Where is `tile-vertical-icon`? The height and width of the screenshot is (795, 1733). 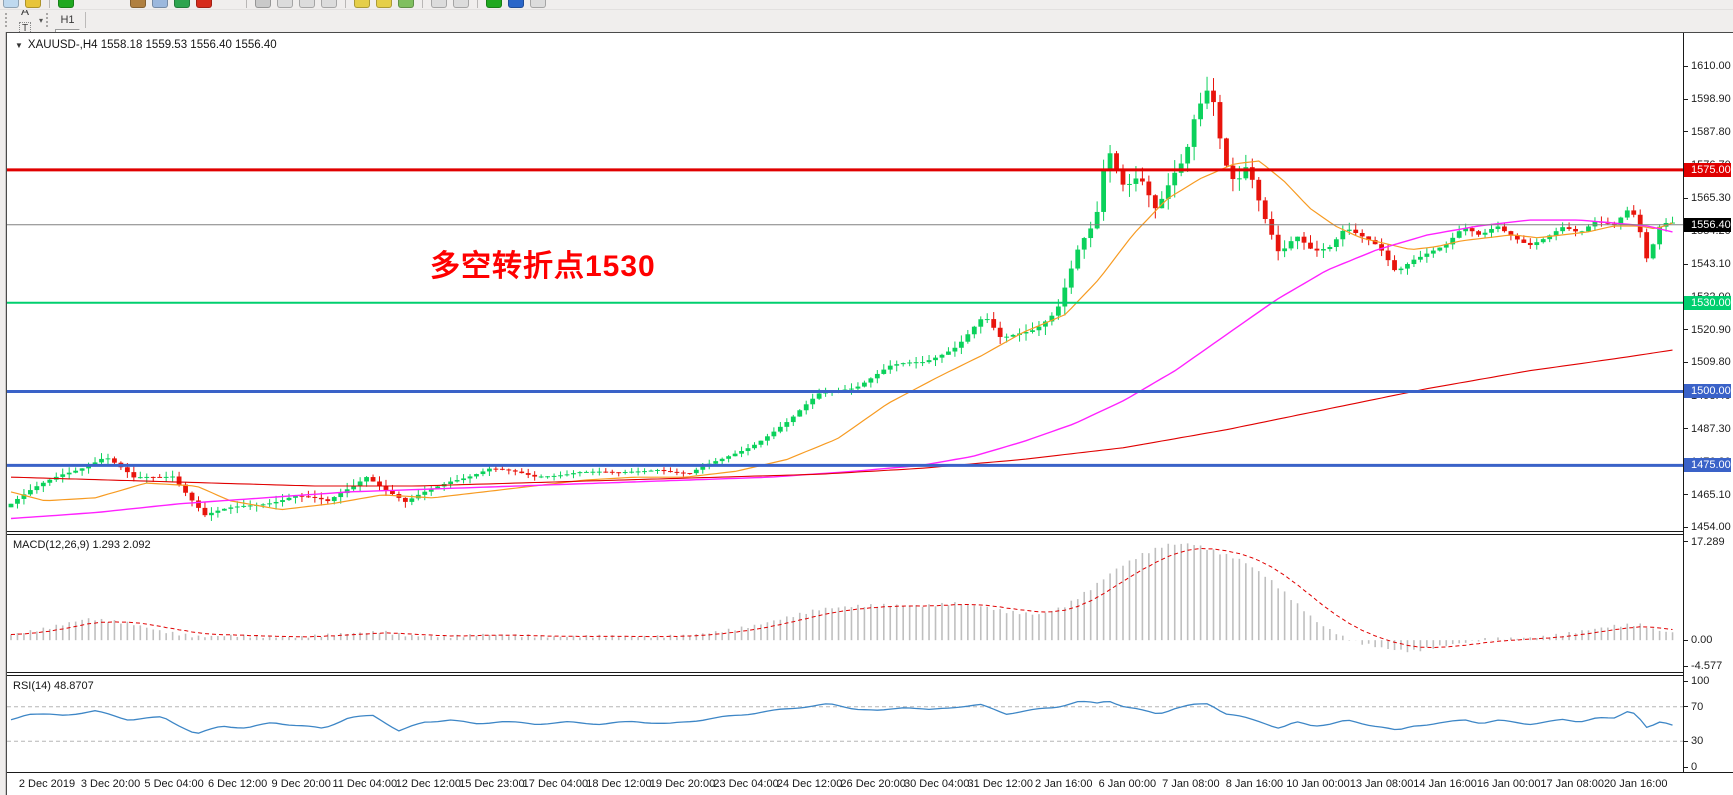
tile-vertical-icon is located at coordinates (307, 4).